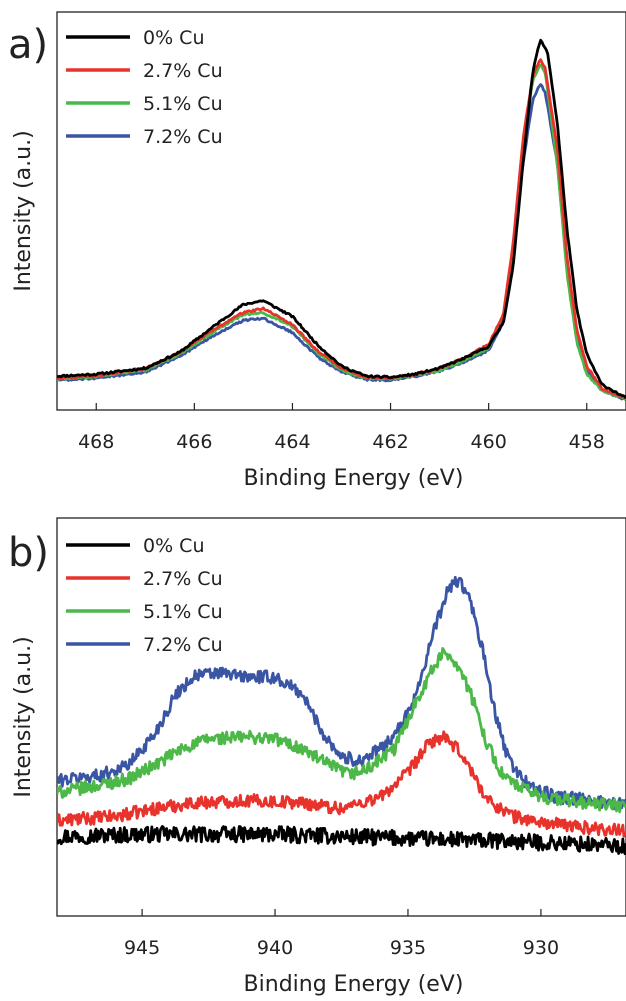 The image size is (626, 1001). What do you see at coordinates (28, 553) in the screenshot?
I see `panel-label: b)` at bounding box center [28, 553].